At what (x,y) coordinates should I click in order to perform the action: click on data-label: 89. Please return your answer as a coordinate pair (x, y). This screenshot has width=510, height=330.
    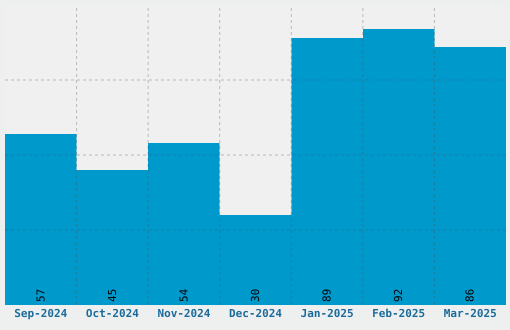
    Looking at the image, I should click on (327, 295).